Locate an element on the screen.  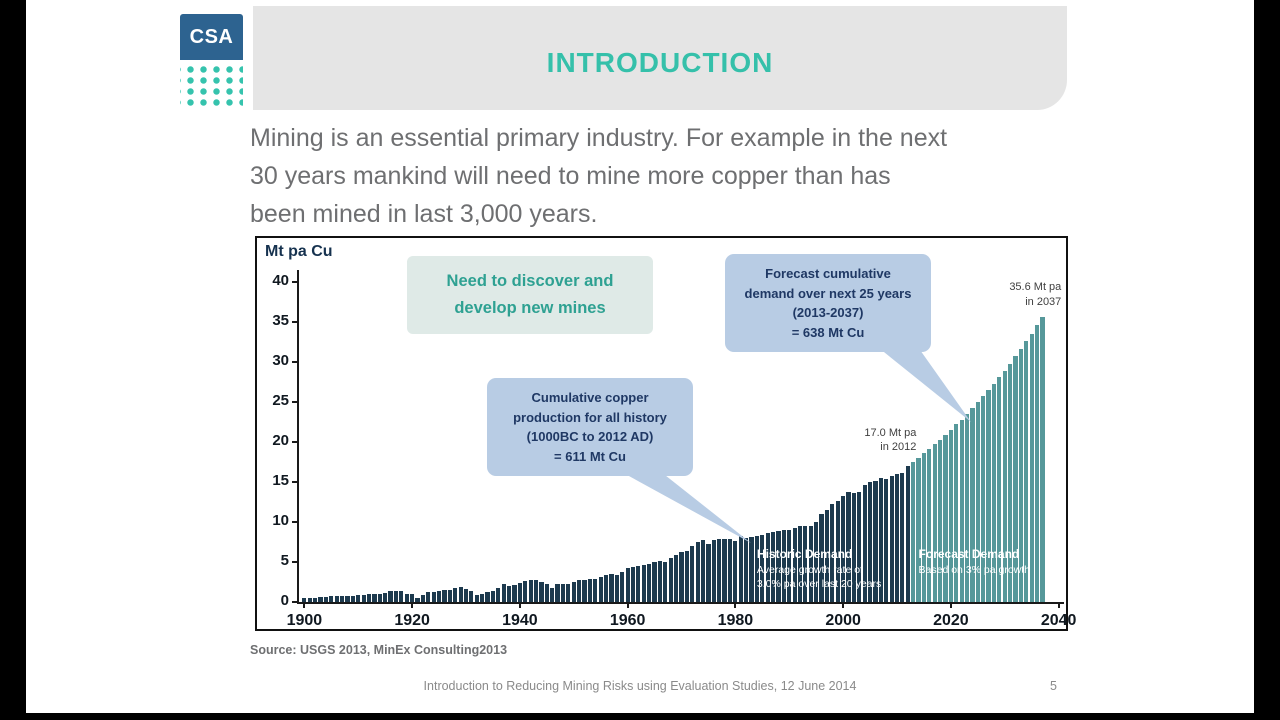
body-line-3: been mined in last 3,000 years. is located at coordinates (424, 214).